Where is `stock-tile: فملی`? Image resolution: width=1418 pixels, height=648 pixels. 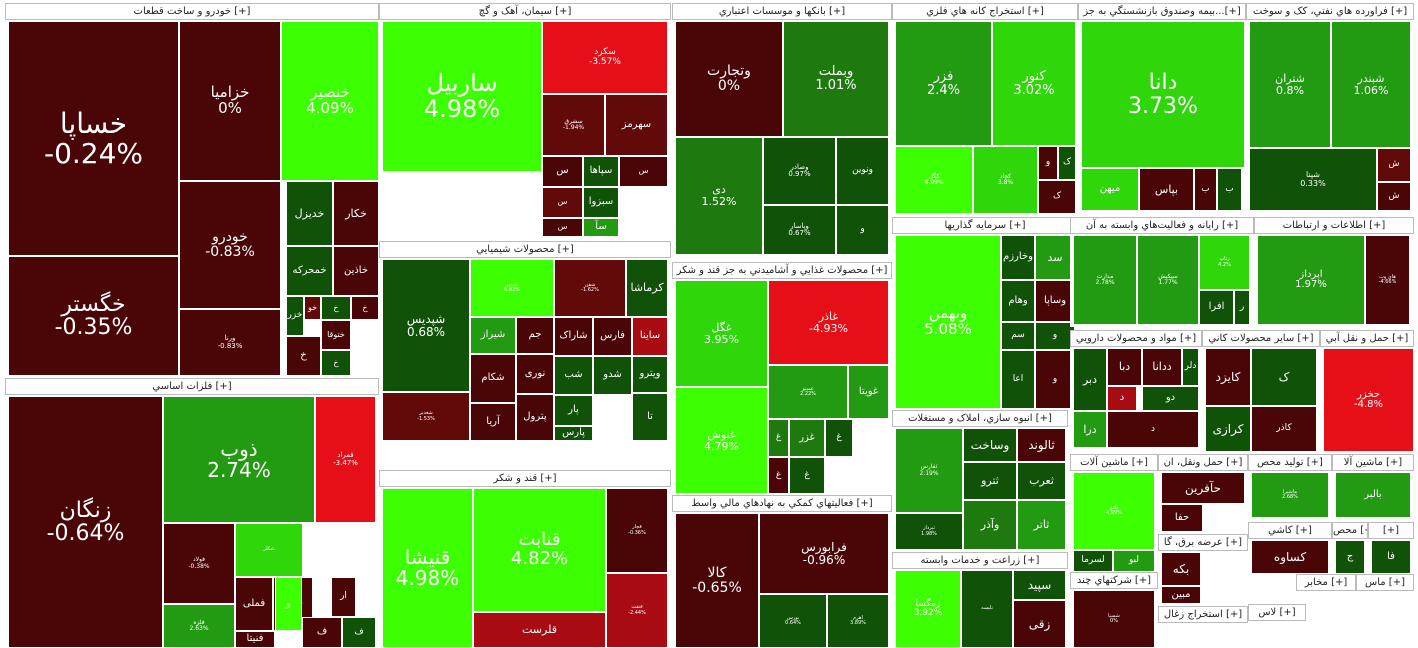 stock-tile: فملی is located at coordinates (254, 604).